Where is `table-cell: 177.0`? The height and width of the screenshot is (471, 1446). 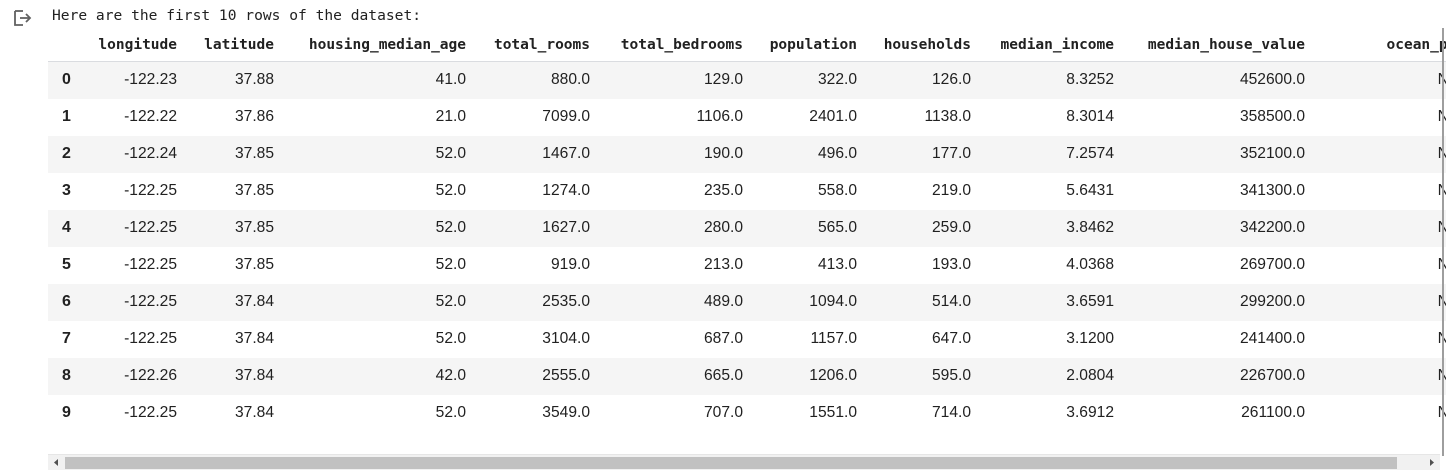
table-cell: 177.0 is located at coordinates (951, 153).